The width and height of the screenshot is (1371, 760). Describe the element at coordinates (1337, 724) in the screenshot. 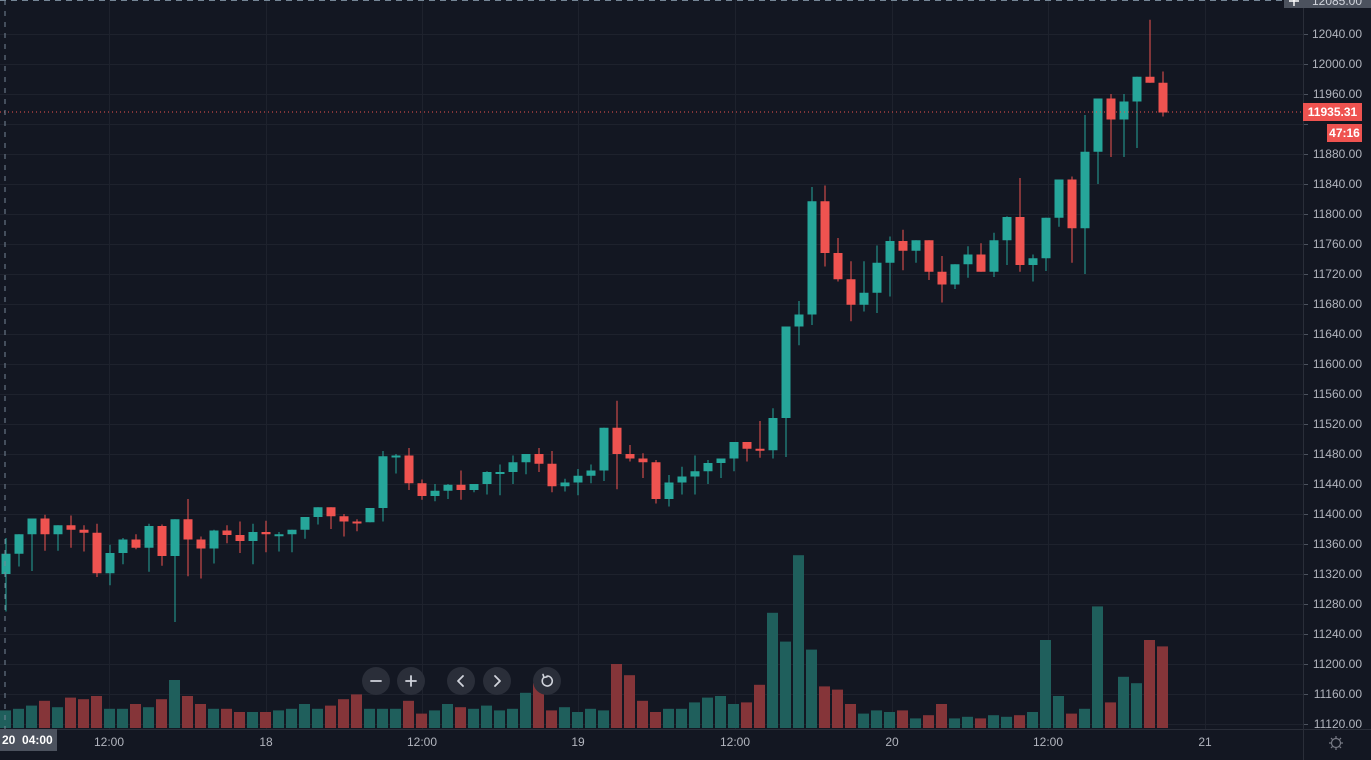

I see `price-tick-label: 11120.00` at that location.